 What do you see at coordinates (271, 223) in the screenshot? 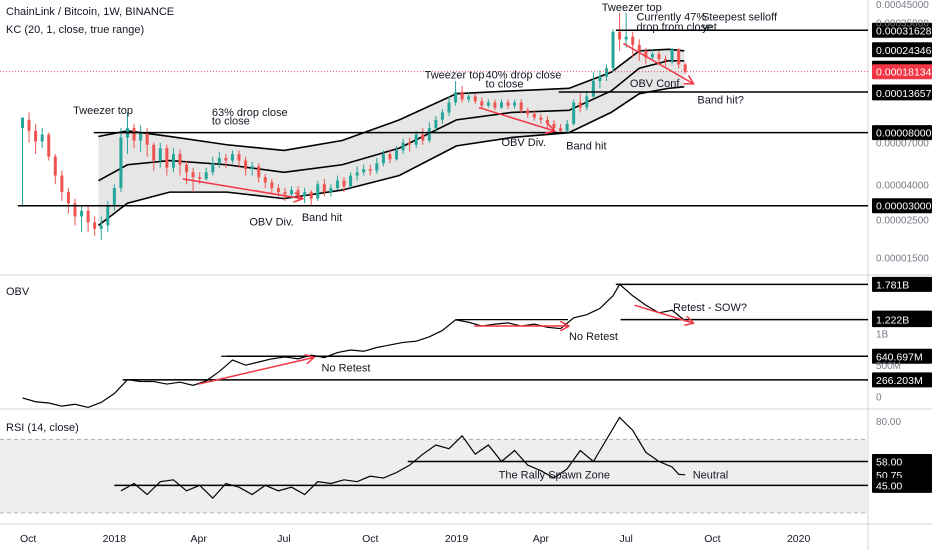
I see `price-annotation: OBV Div.` at bounding box center [271, 223].